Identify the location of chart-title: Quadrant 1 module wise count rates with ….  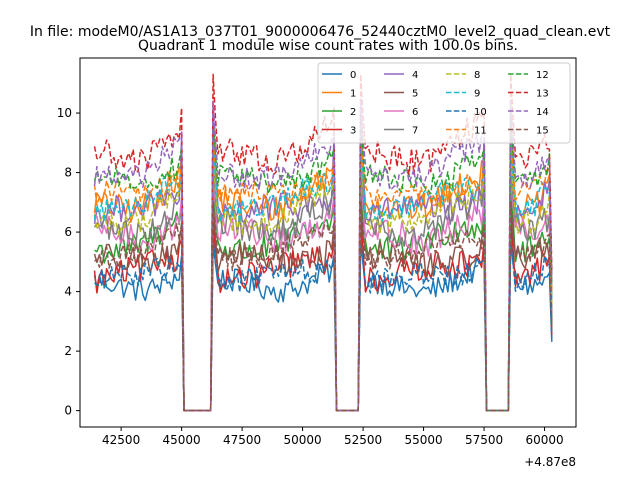
(328, 46).